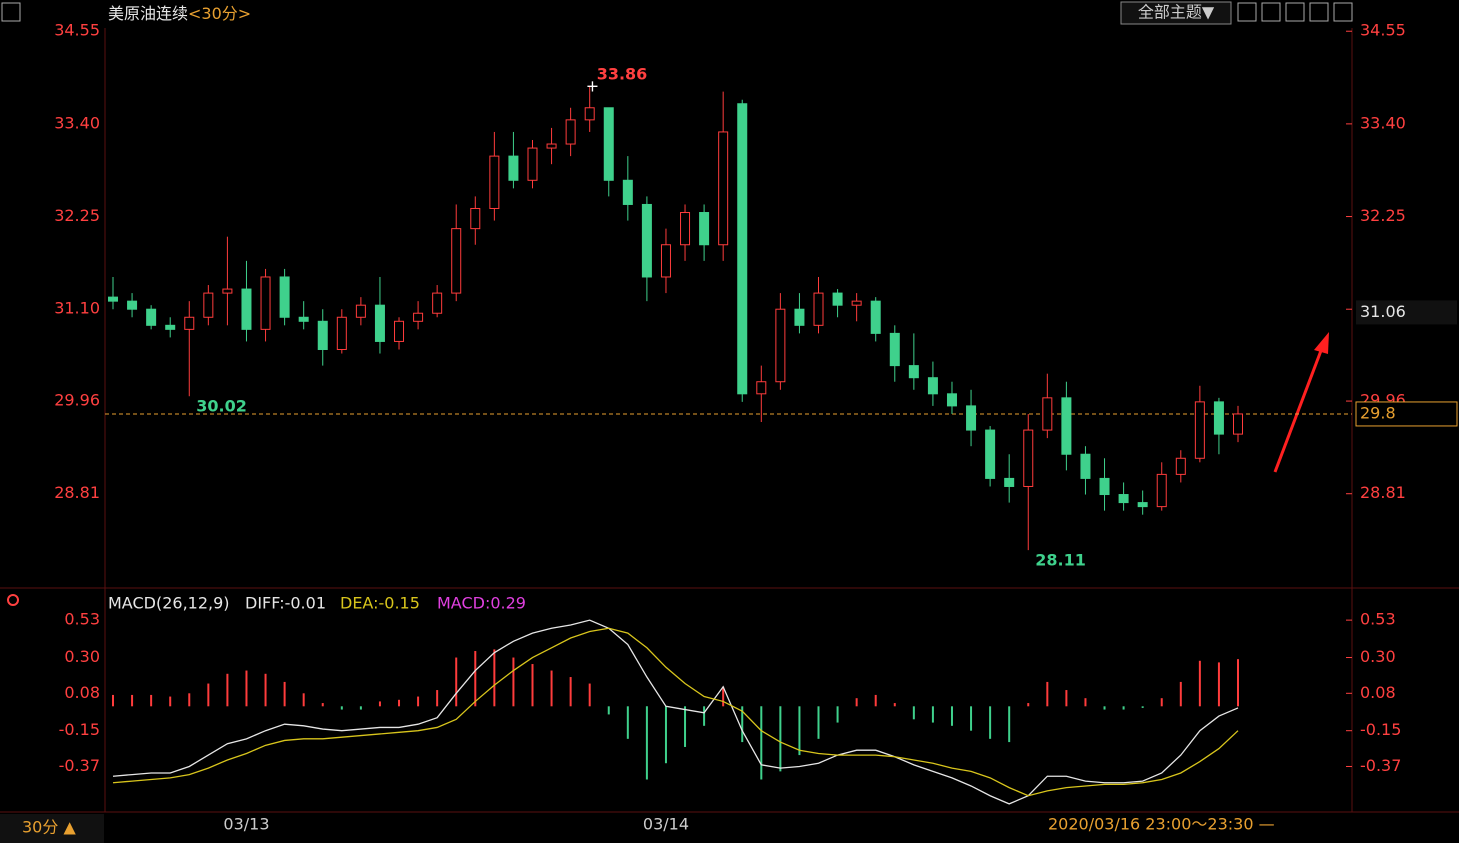 The width and height of the screenshot is (1459, 843). I want to click on y-tick-label-right: 32.25, so click(1383, 215).